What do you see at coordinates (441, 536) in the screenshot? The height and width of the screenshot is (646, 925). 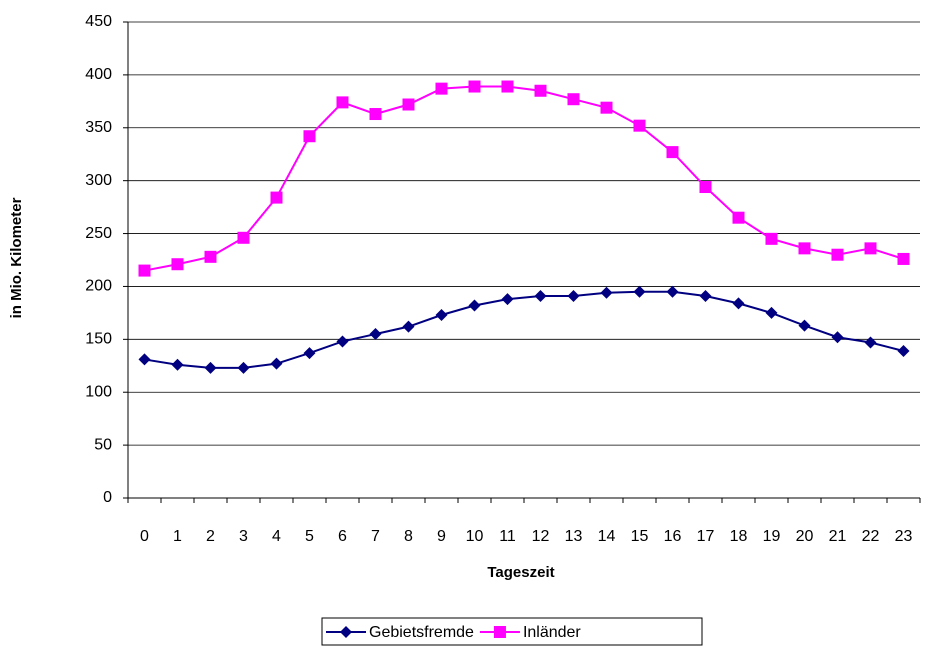 I see `x-tick-label: 9` at bounding box center [441, 536].